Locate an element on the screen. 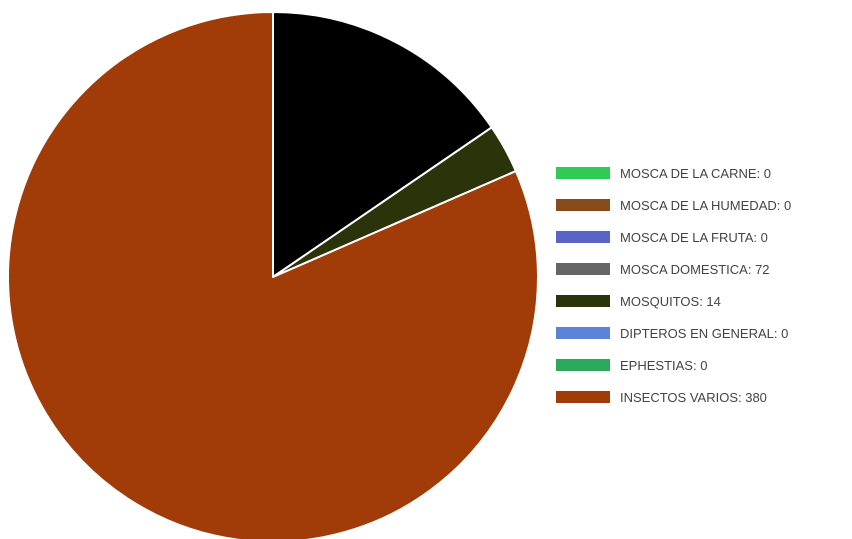  legend-item-mosca-de-la-fruta: MOSCA DE LA FRUTA: 0 is located at coordinates (703, 237).